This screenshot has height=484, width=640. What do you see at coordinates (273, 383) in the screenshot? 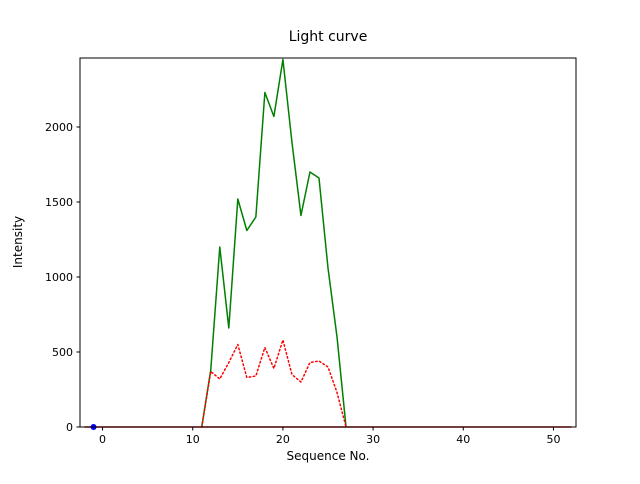
I see `secondary-light-curve-line` at bounding box center [273, 383].